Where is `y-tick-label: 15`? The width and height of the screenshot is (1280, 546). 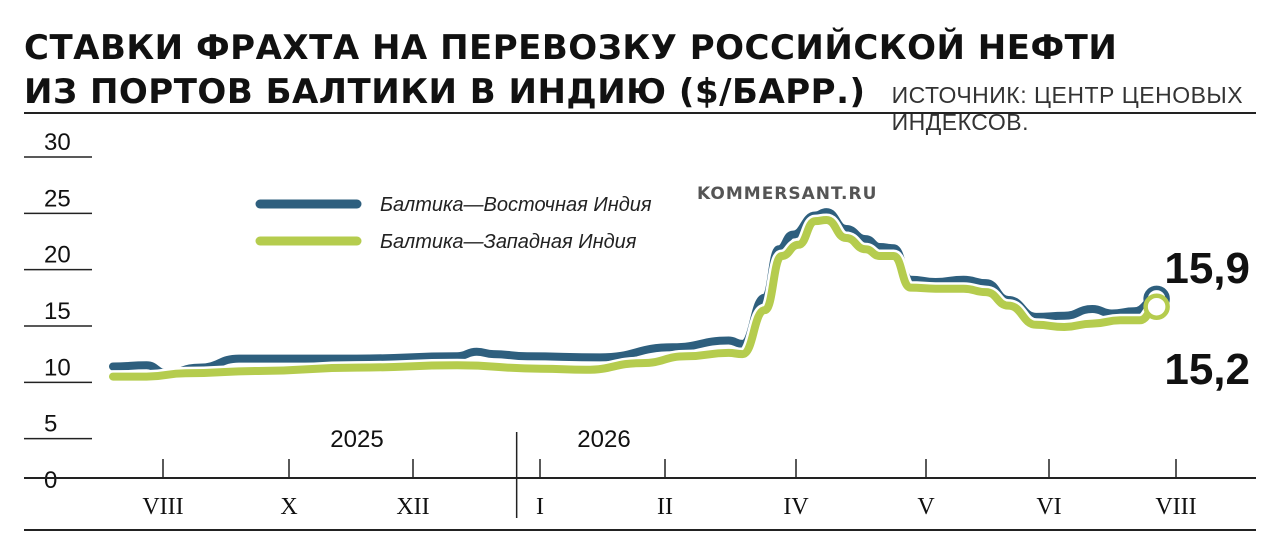 y-tick-label: 15 is located at coordinates (57, 311).